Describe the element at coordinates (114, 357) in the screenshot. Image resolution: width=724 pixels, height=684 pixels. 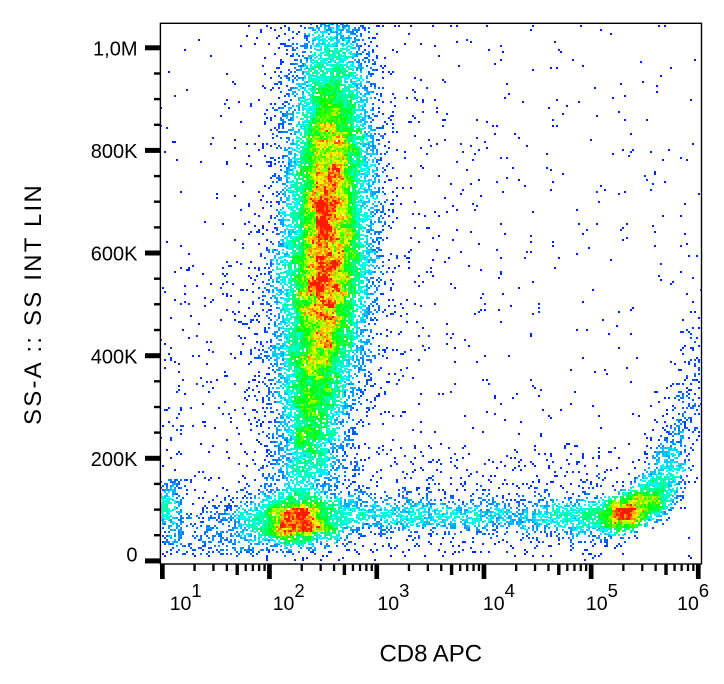
I see `svg-text: 400K` at that location.